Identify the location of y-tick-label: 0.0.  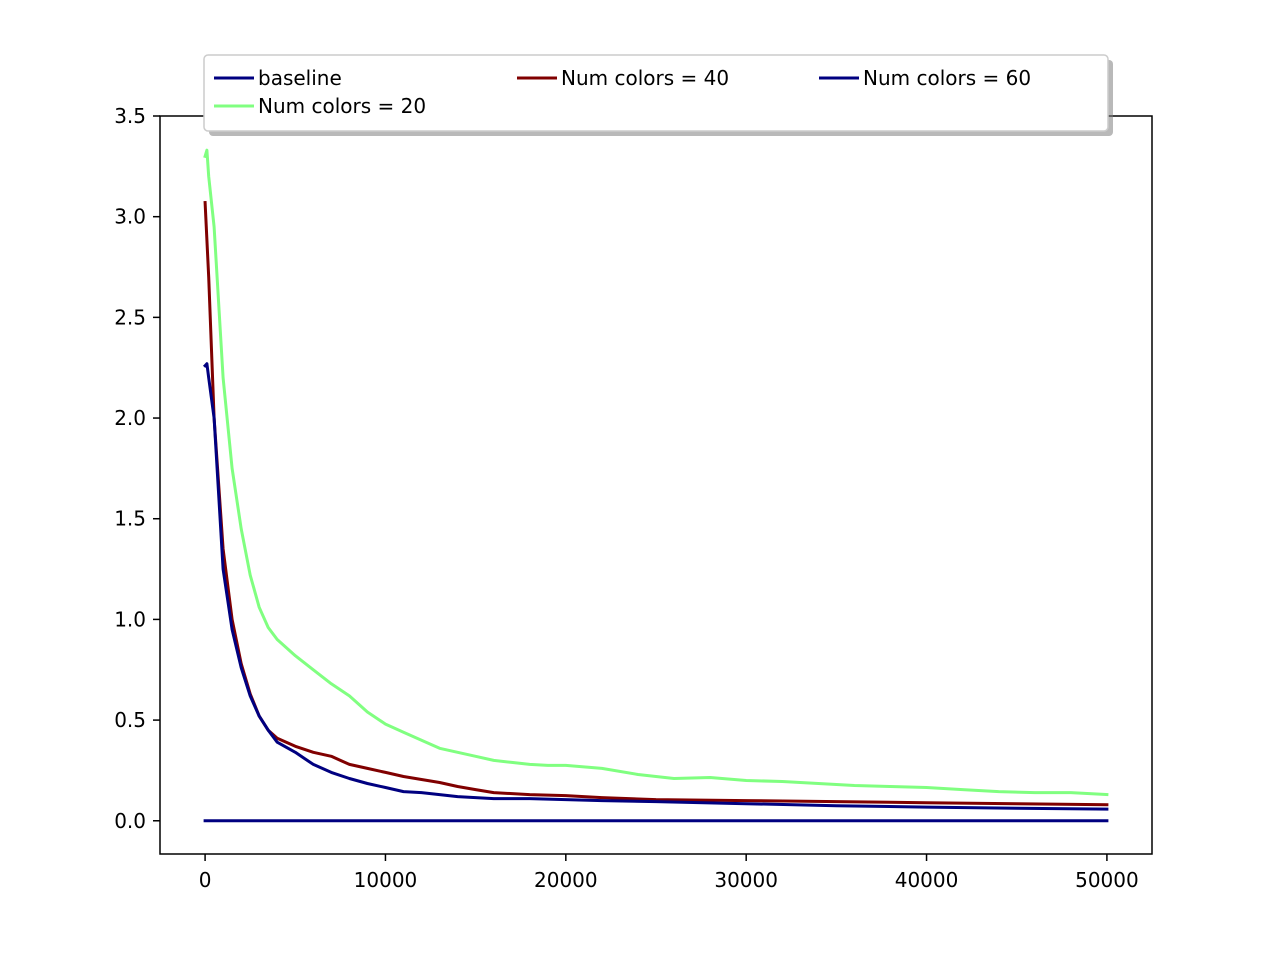
(130, 821).